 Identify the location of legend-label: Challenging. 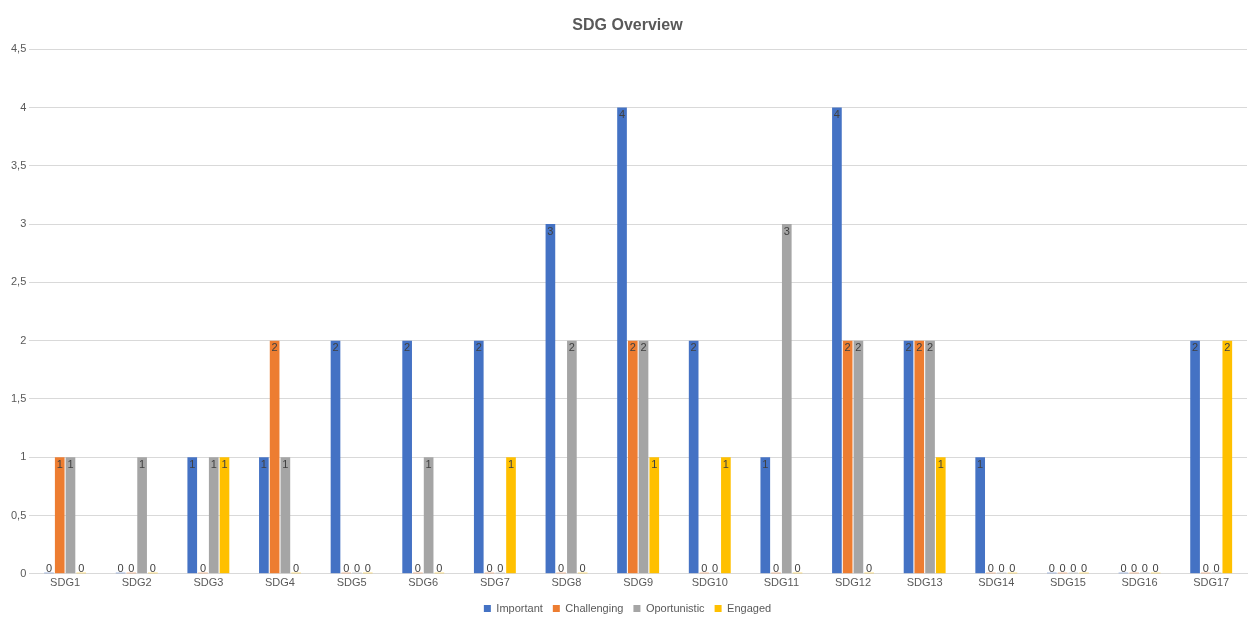
(594, 607).